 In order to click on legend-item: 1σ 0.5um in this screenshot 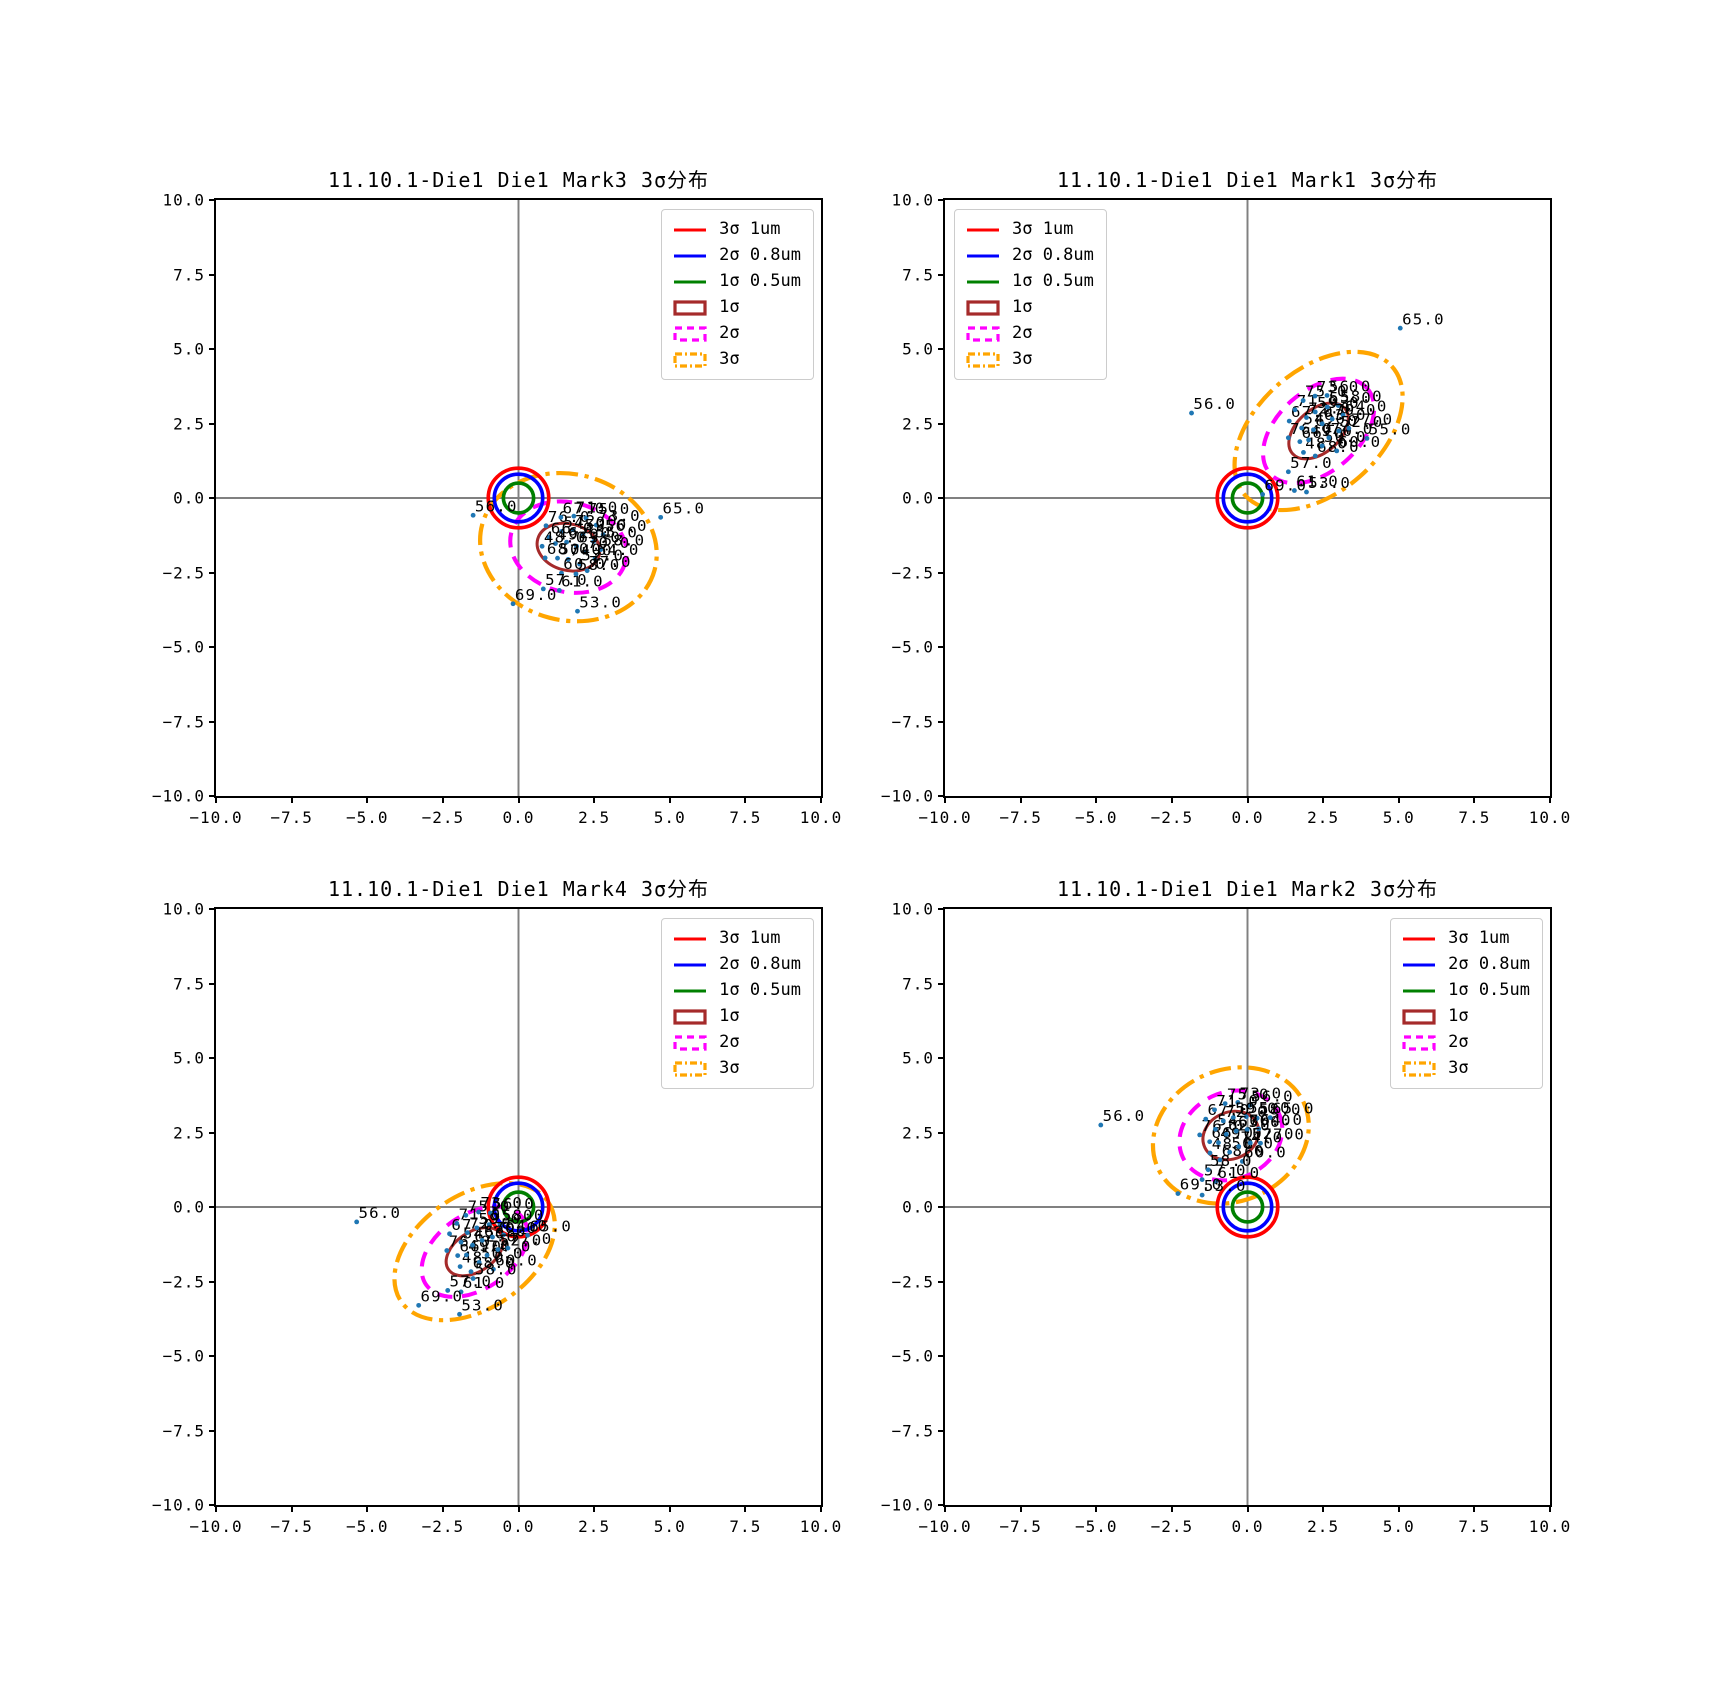, I will do `click(736, 990)`.